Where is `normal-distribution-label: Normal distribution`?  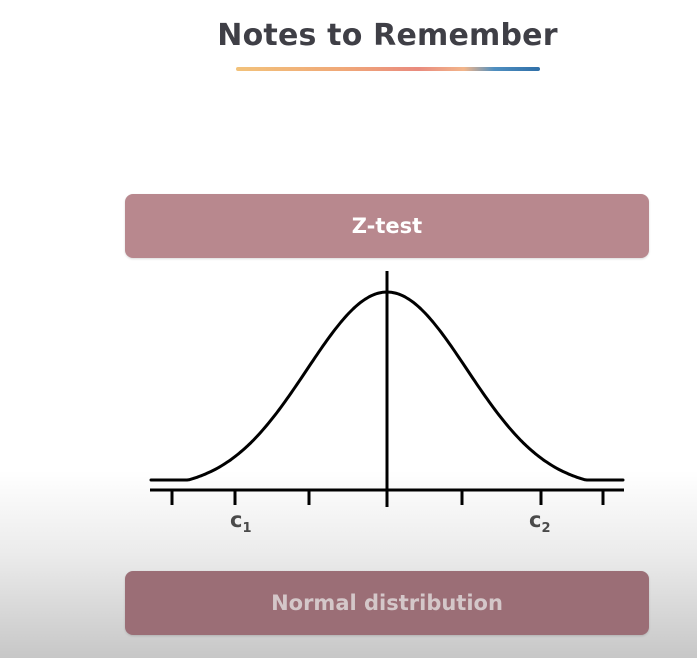 normal-distribution-label: Normal distribution is located at coordinates (387, 603).